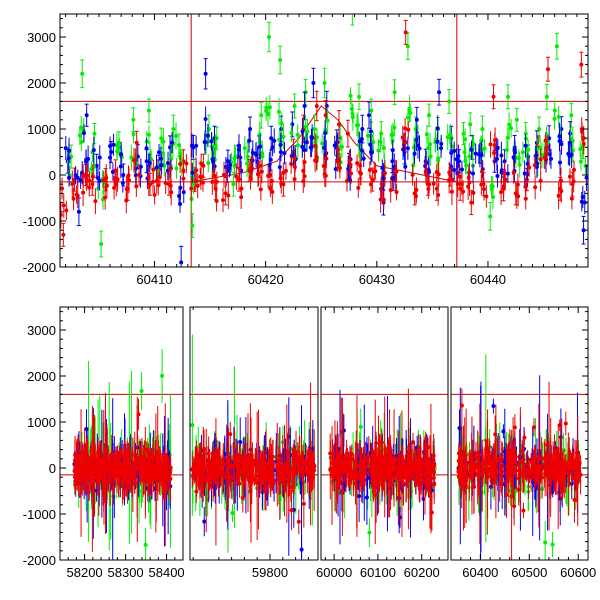 The image size is (600, 600). Describe the element at coordinates (519, 457) in the screenshot. I see `segment-3-data` at that location.